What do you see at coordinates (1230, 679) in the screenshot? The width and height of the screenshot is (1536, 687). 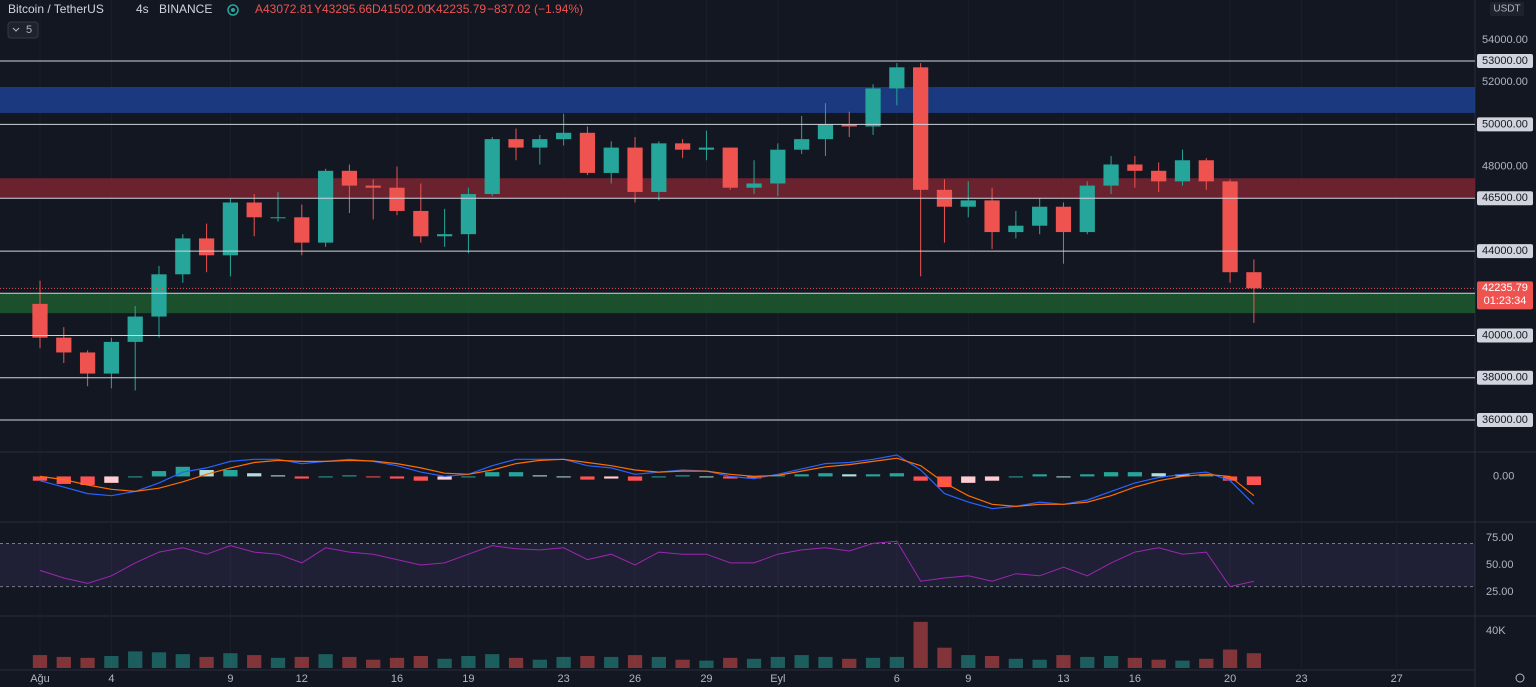 I see `x-tick-label: 20` at bounding box center [1230, 679].